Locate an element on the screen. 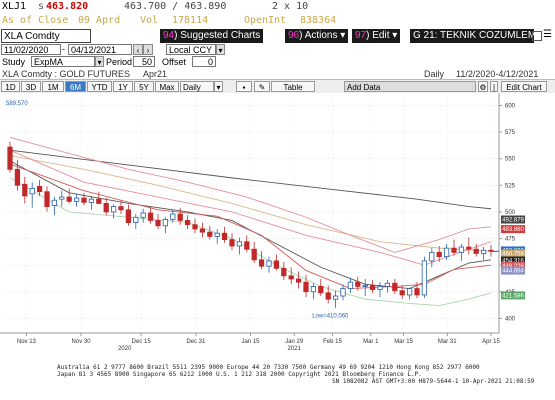 The width and height of the screenshot is (555, 400). period-ytd-button: YTD is located at coordinates (99, 86).